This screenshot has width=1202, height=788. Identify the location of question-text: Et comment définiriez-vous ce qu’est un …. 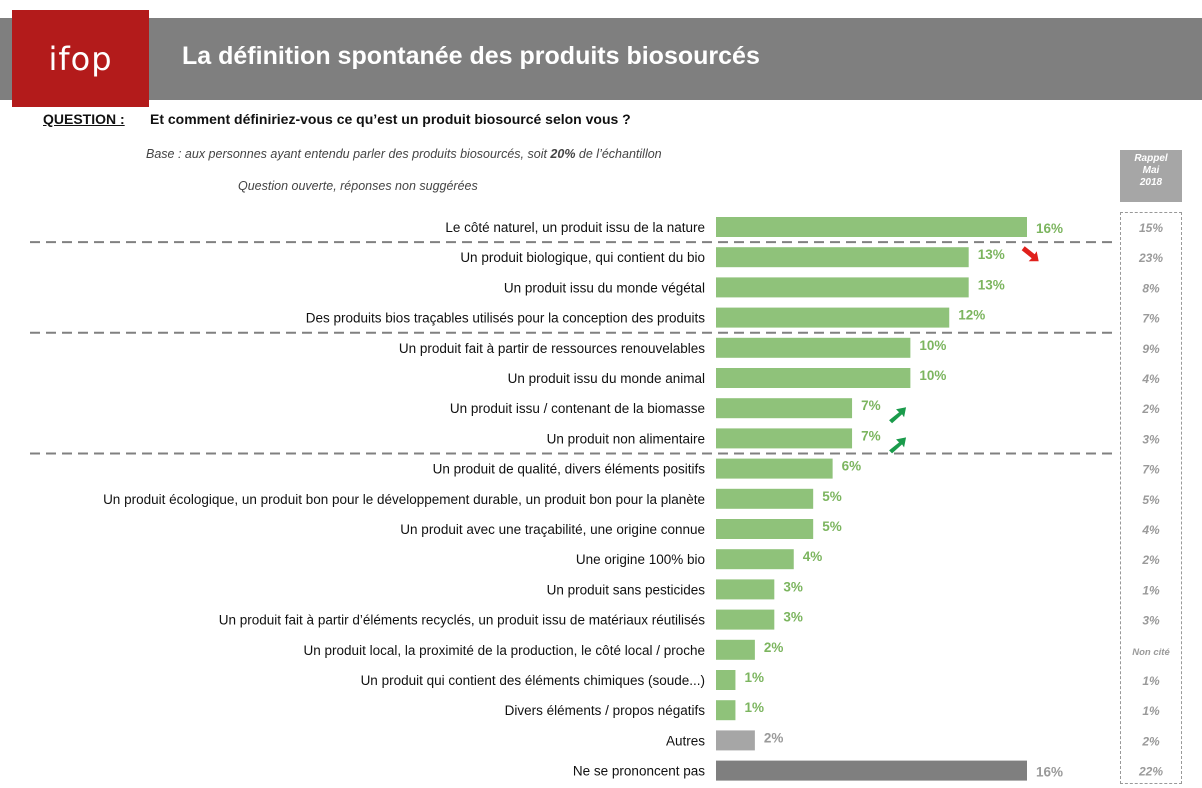
(390, 119).